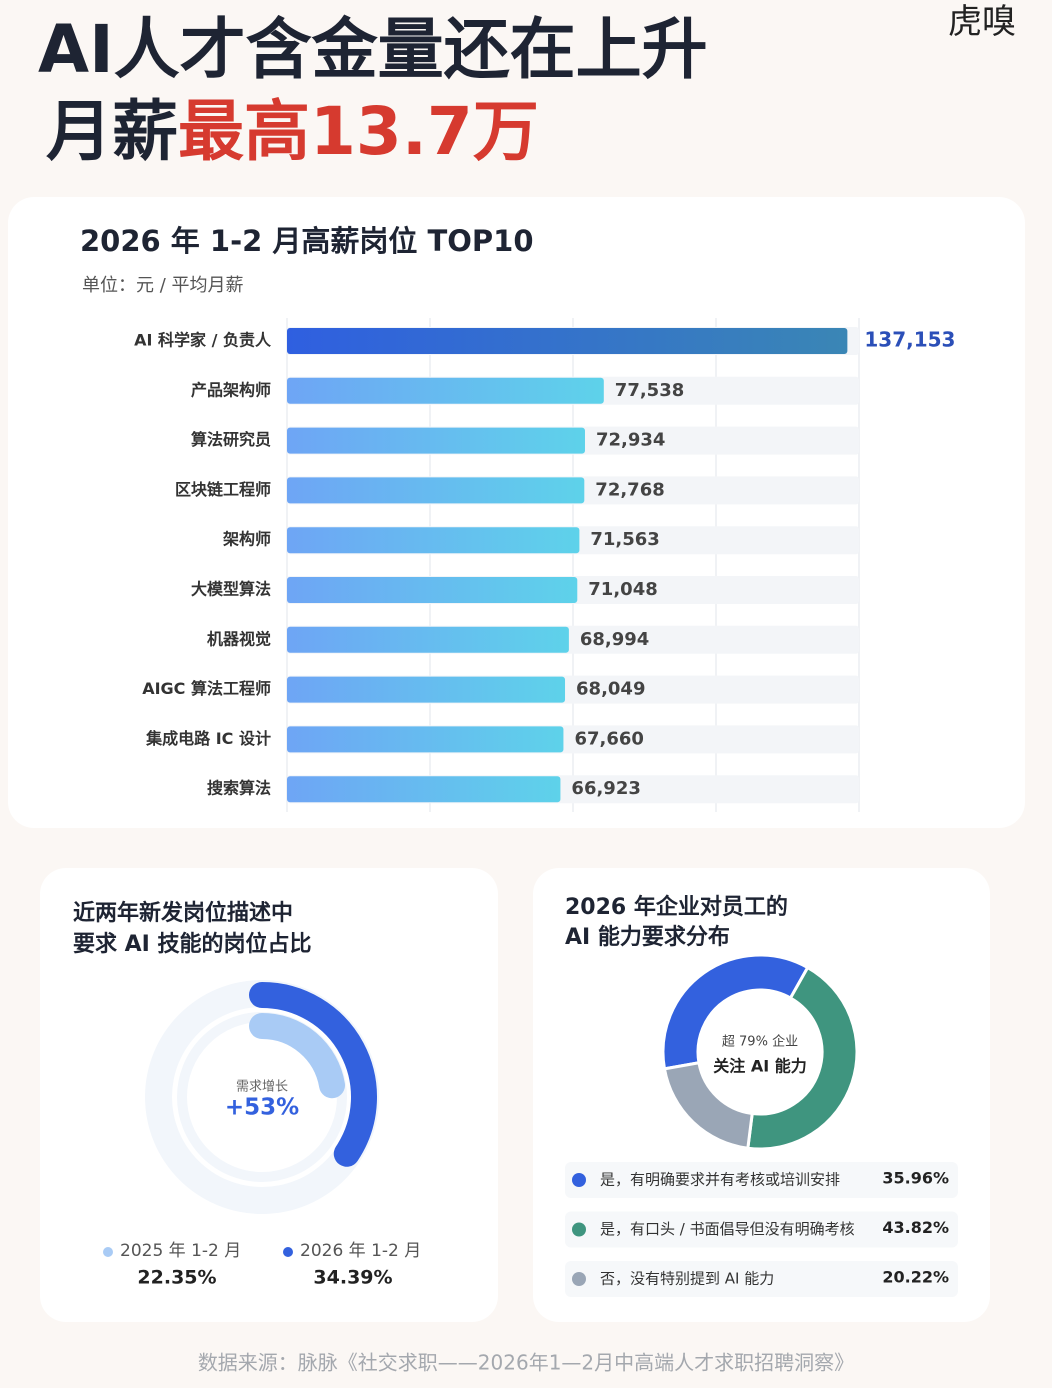 The height and width of the screenshot is (1388, 1052). What do you see at coordinates (203, 340) in the screenshot?
I see `category-label: AI 科学家 / 负责人` at bounding box center [203, 340].